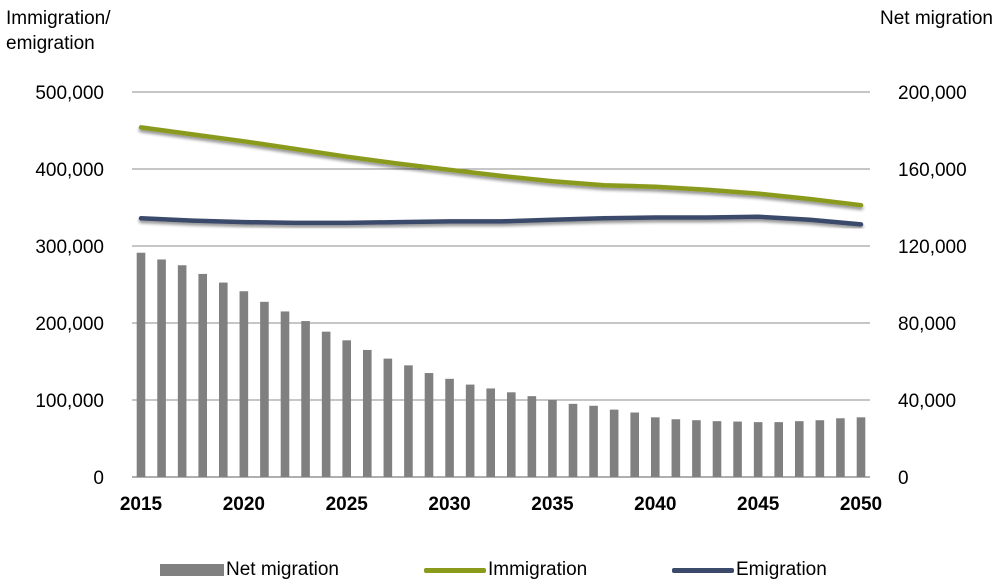  Describe the element at coordinates (69, 247) in the screenshot. I see `left-tick-label: 300,000` at that location.